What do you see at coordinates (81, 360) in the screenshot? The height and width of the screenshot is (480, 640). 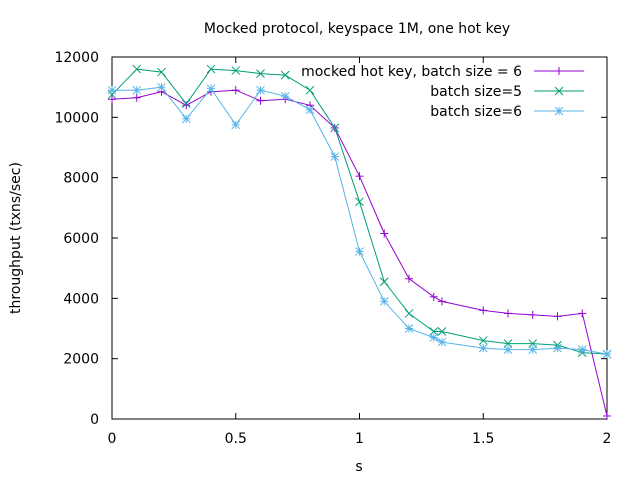 I see `y-tick-label: 2000` at bounding box center [81, 360].